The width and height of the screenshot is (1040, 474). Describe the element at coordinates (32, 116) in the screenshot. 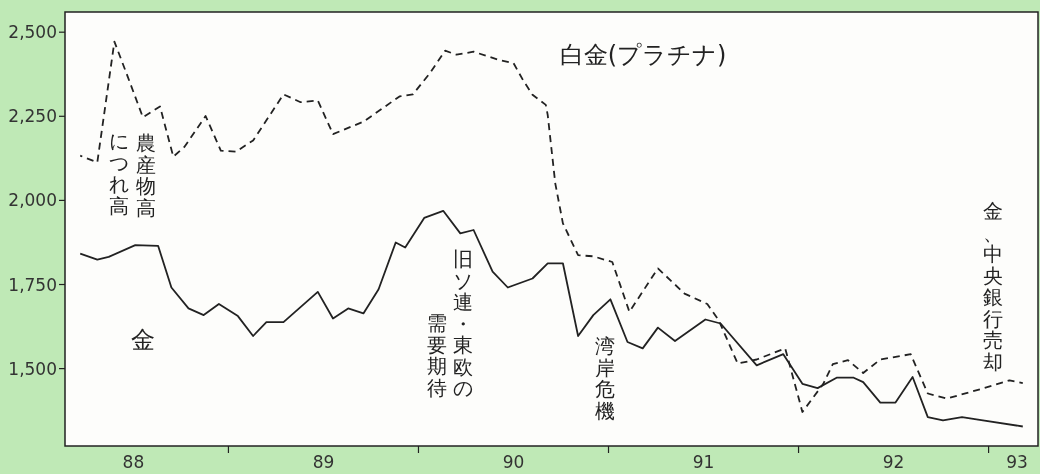

I see `y-tick-label: 2,250` at that location.